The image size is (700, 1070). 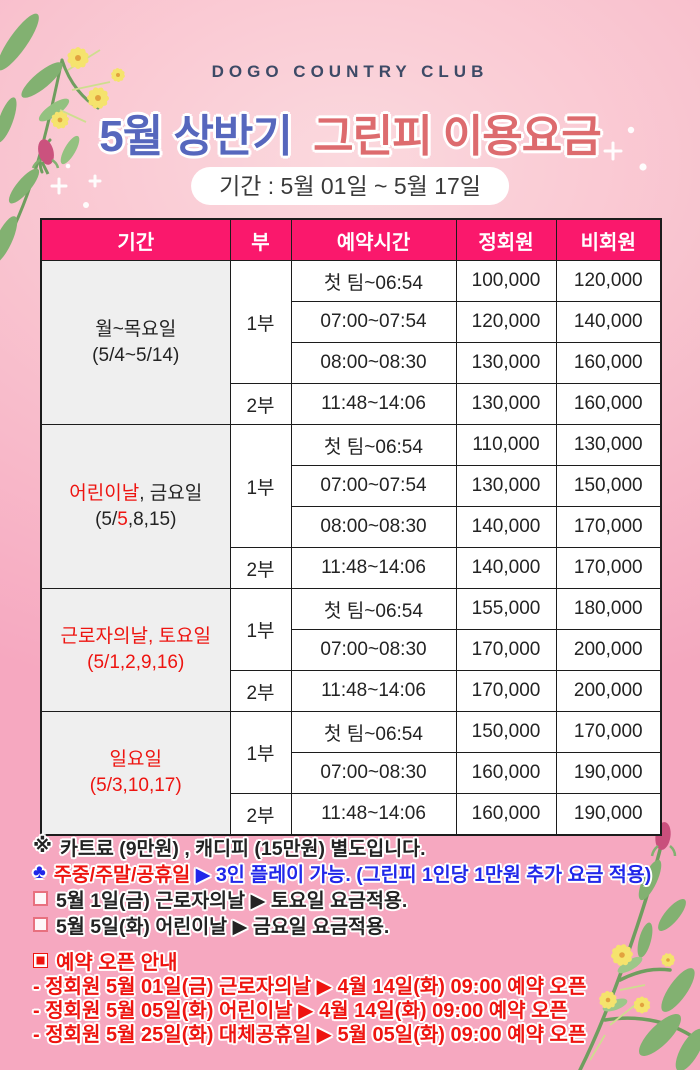 I want to click on nonmember-price-cell: 140,000, so click(x=608, y=322).